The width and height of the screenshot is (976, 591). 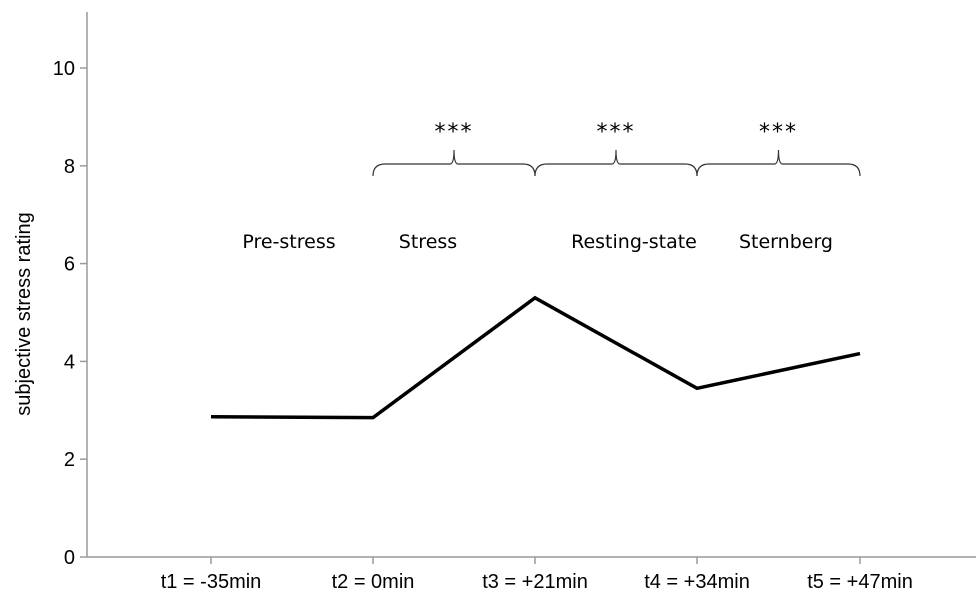 What do you see at coordinates (69, 265) in the screenshot?
I see `y-tick-label: 6` at bounding box center [69, 265].